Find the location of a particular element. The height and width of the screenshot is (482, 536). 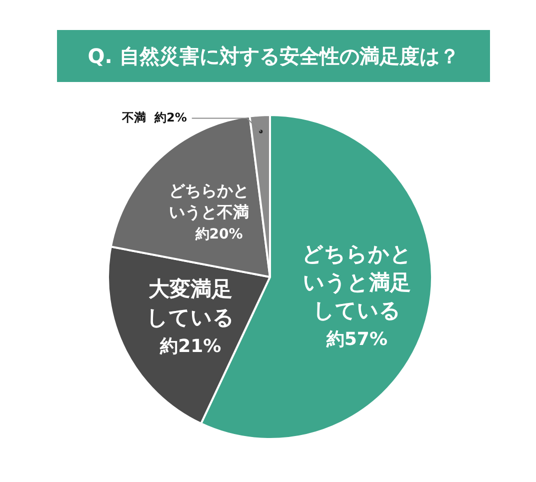

chart-title: Q. 自然災害に対する安全性の満足度は？ is located at coordinates (273, 56).